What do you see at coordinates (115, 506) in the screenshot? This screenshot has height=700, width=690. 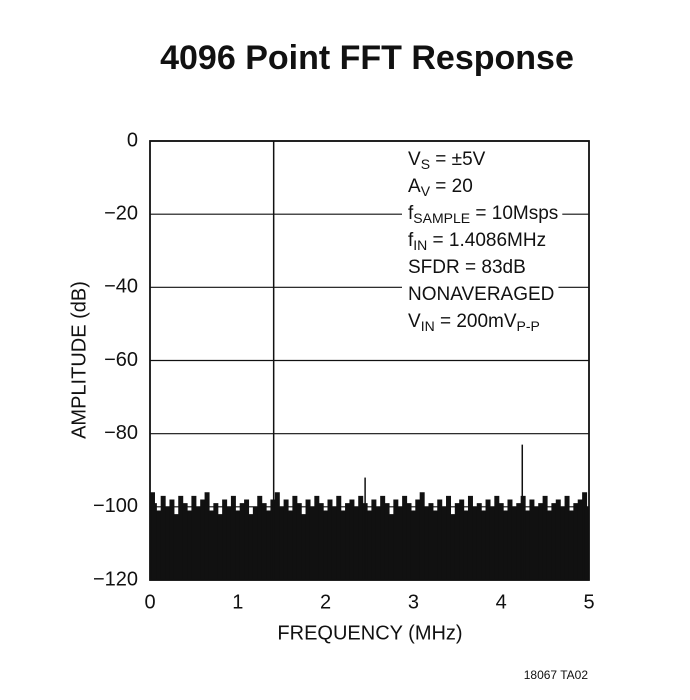 I see `y-tick-label: −100` at bounding box center [115, 506].